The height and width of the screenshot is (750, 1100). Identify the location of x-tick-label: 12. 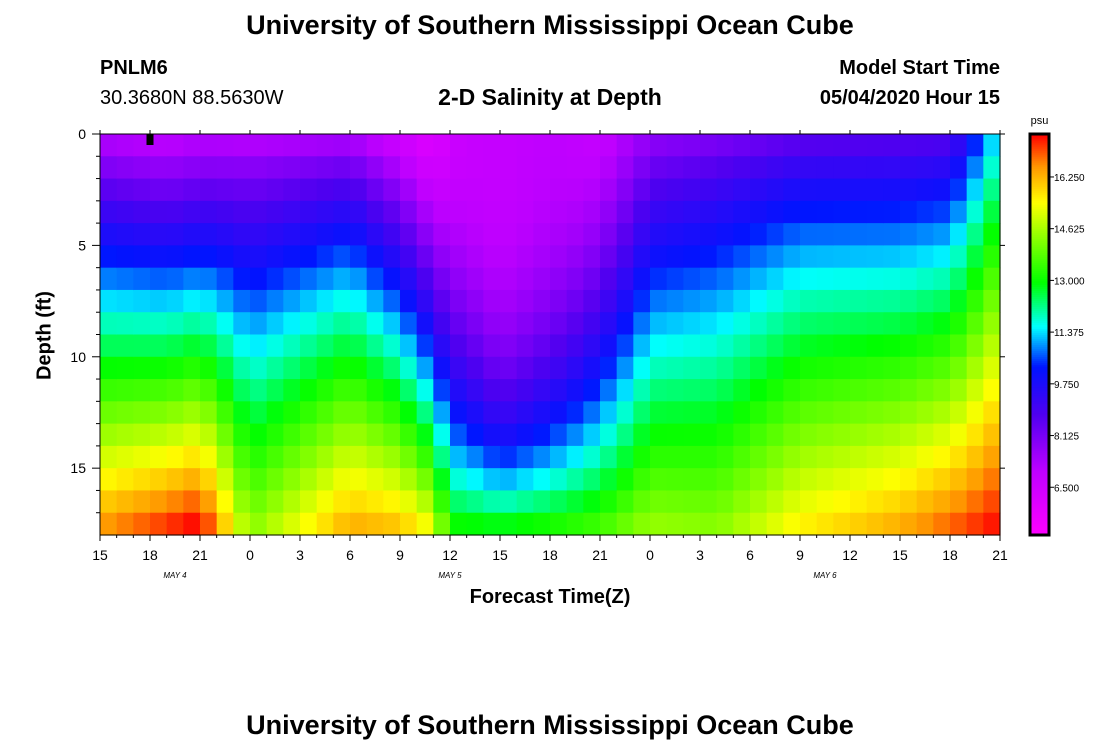
(850, 555).